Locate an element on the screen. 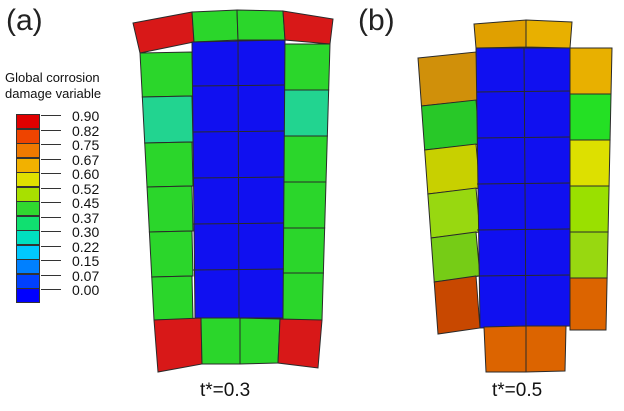  legend-title-line2: damage variable is located at coordinates (53, 93).